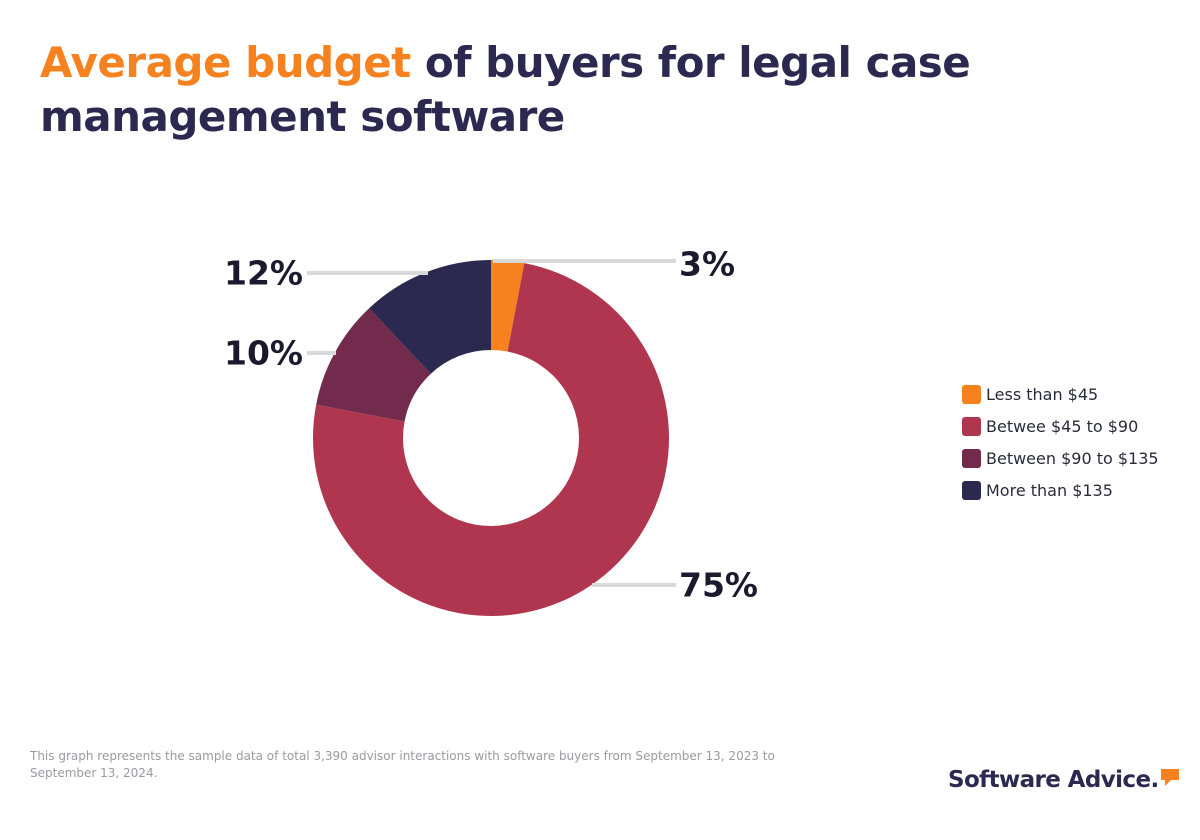 The width and height of the screenshot is (1200, 840). I want to click on legend-label: Betwee $45 to $90, so click(1062, 426).